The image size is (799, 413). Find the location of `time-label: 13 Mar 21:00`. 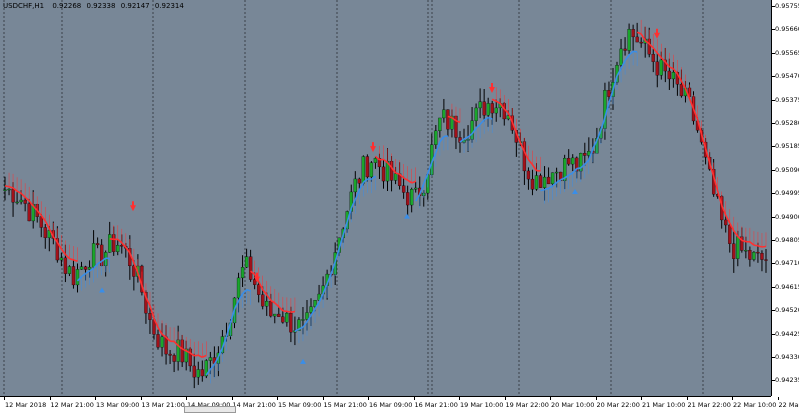

time-label: 13 Mar 21:00 is located at coordinates (163, 405).